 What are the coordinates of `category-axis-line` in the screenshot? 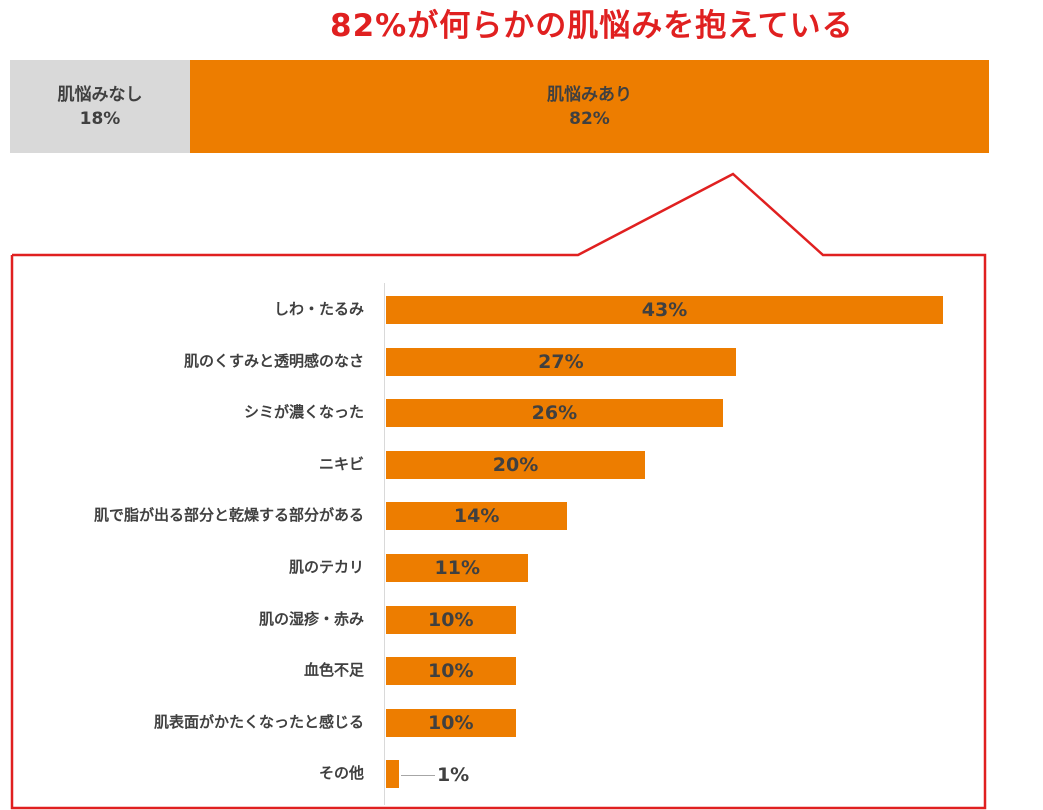 It's located at (384, 544).